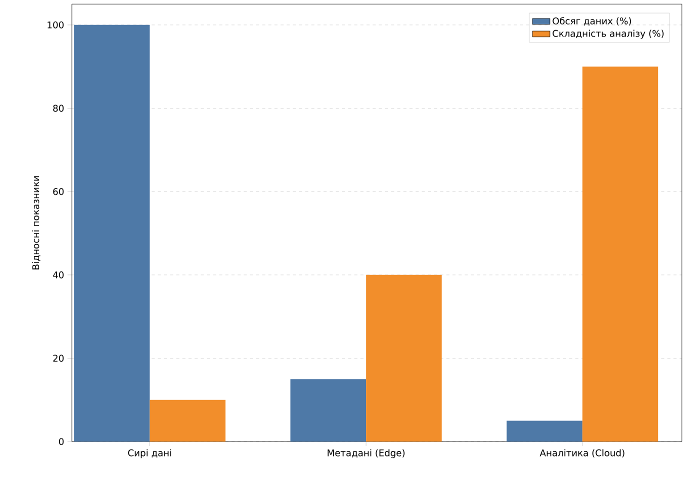 Image resolution: width=686 pixels, height=478 pixels. Describe the element at coordinates (591, 21) in the screenshot. I see `legend-label: Обсяг даних (%)` at that location.